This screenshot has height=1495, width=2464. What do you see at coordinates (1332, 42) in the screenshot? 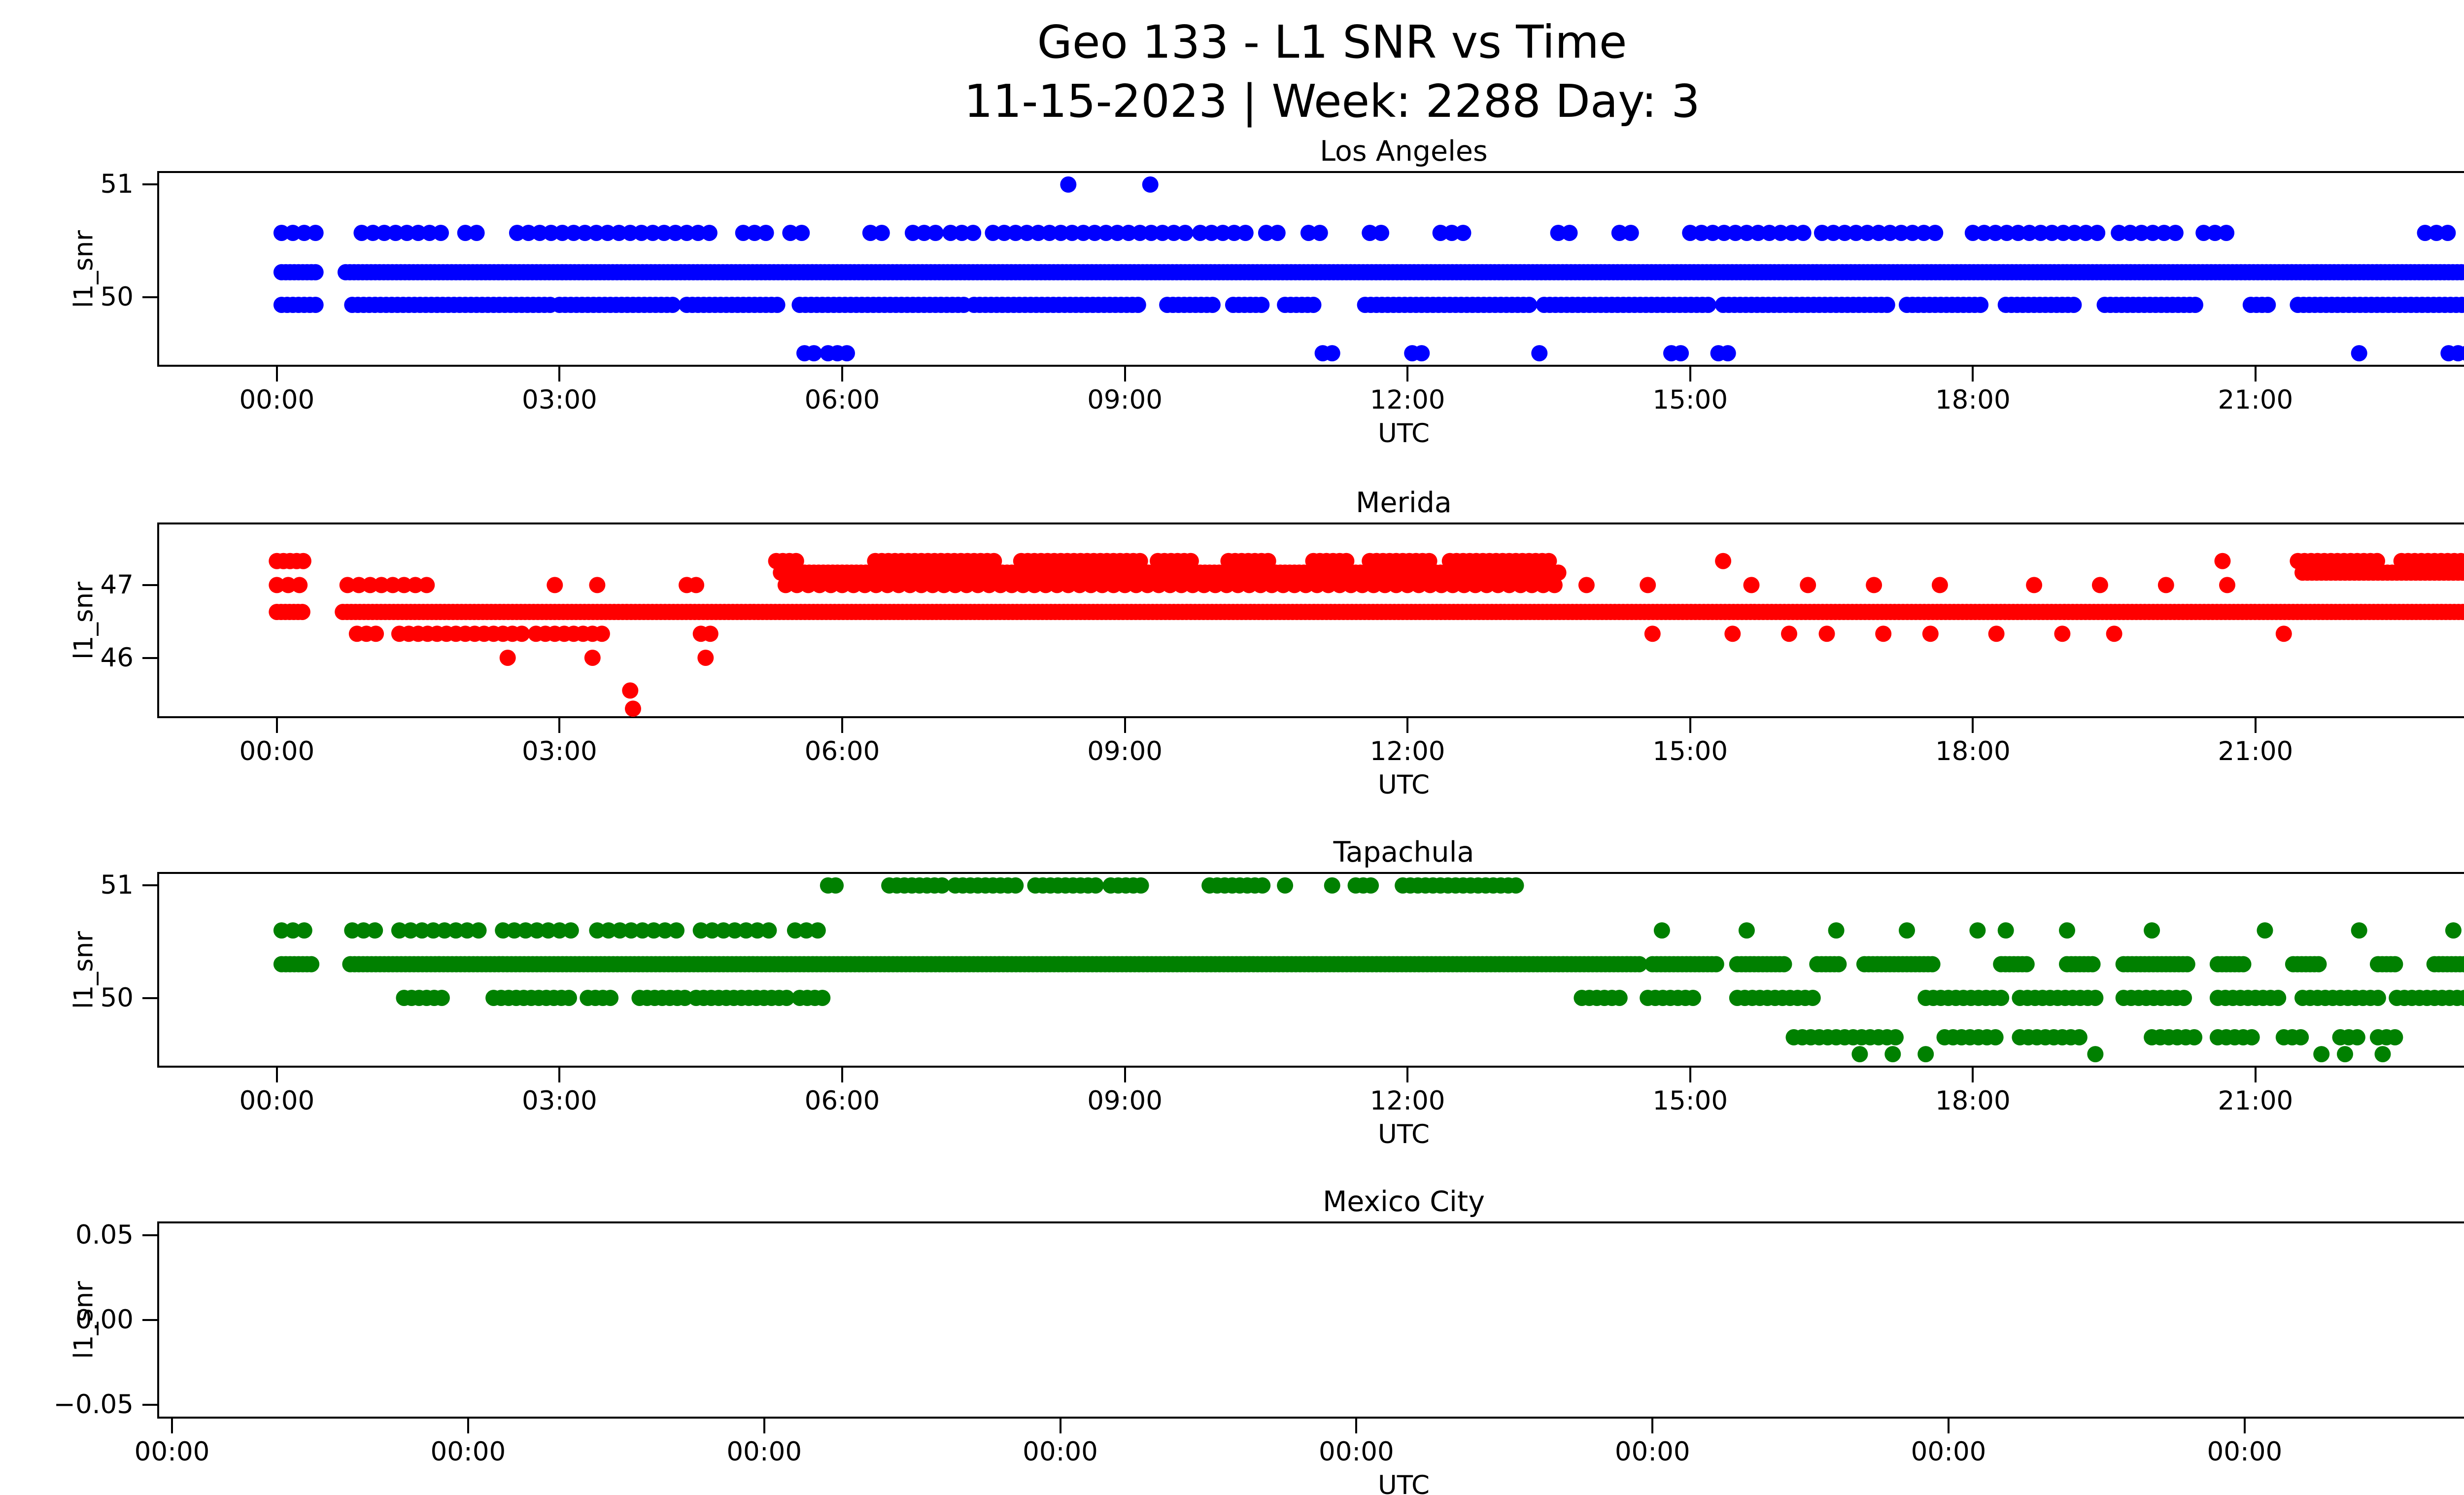
I see `figure-title-line1: Geo 133 - L1 SNR vs Time` at bounding box center [1332, 42].